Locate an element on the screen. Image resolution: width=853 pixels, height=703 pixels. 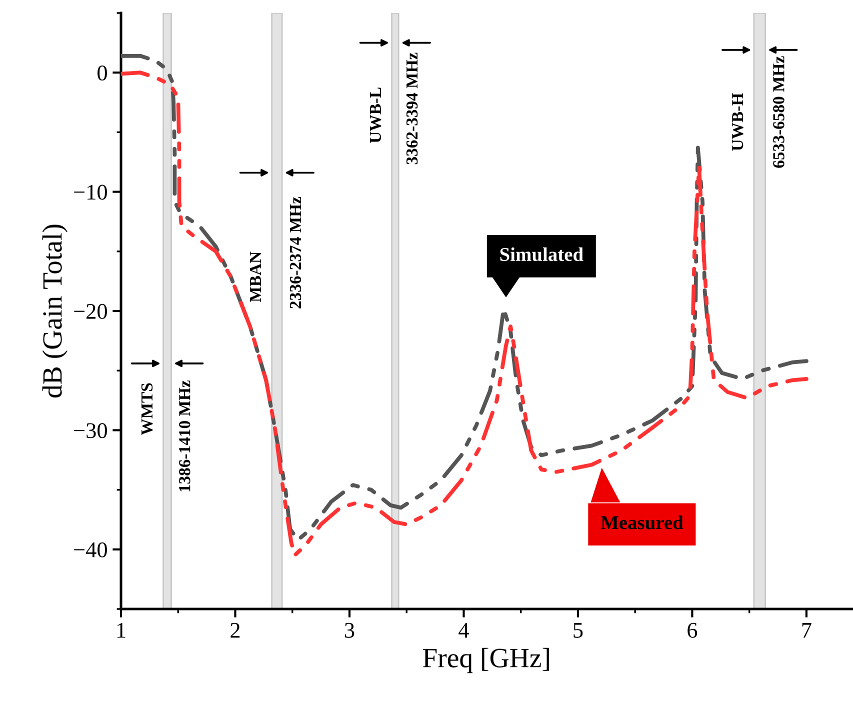
x-tick-label: 7 is located at coordinates (807, 630).